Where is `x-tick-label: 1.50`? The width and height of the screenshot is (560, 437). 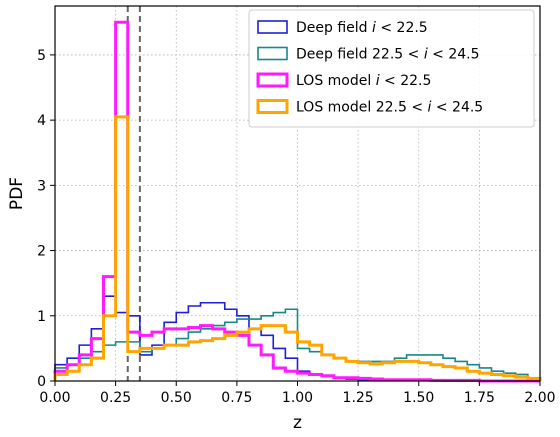
x-tick-label: 1.50 is located at coordinates (418, 398).